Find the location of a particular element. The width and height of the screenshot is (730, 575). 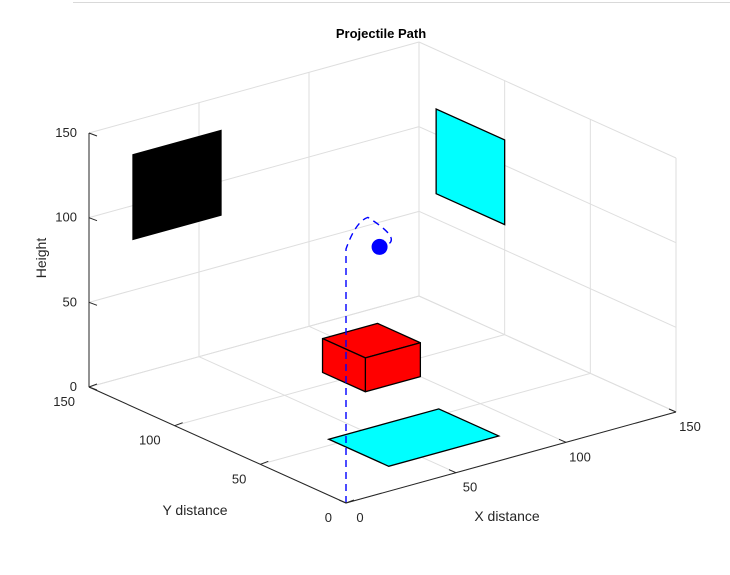

y-tick-label: 0 is located at coordinates (328, 517).